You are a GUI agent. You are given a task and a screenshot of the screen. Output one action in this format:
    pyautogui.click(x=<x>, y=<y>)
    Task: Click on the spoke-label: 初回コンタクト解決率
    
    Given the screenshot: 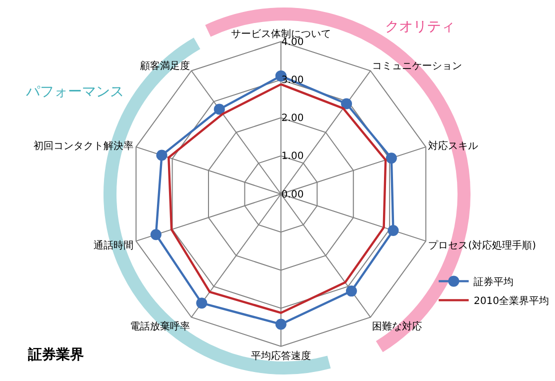 What is the action you would take?
    pyautogui.click(x=84, y=146)
    